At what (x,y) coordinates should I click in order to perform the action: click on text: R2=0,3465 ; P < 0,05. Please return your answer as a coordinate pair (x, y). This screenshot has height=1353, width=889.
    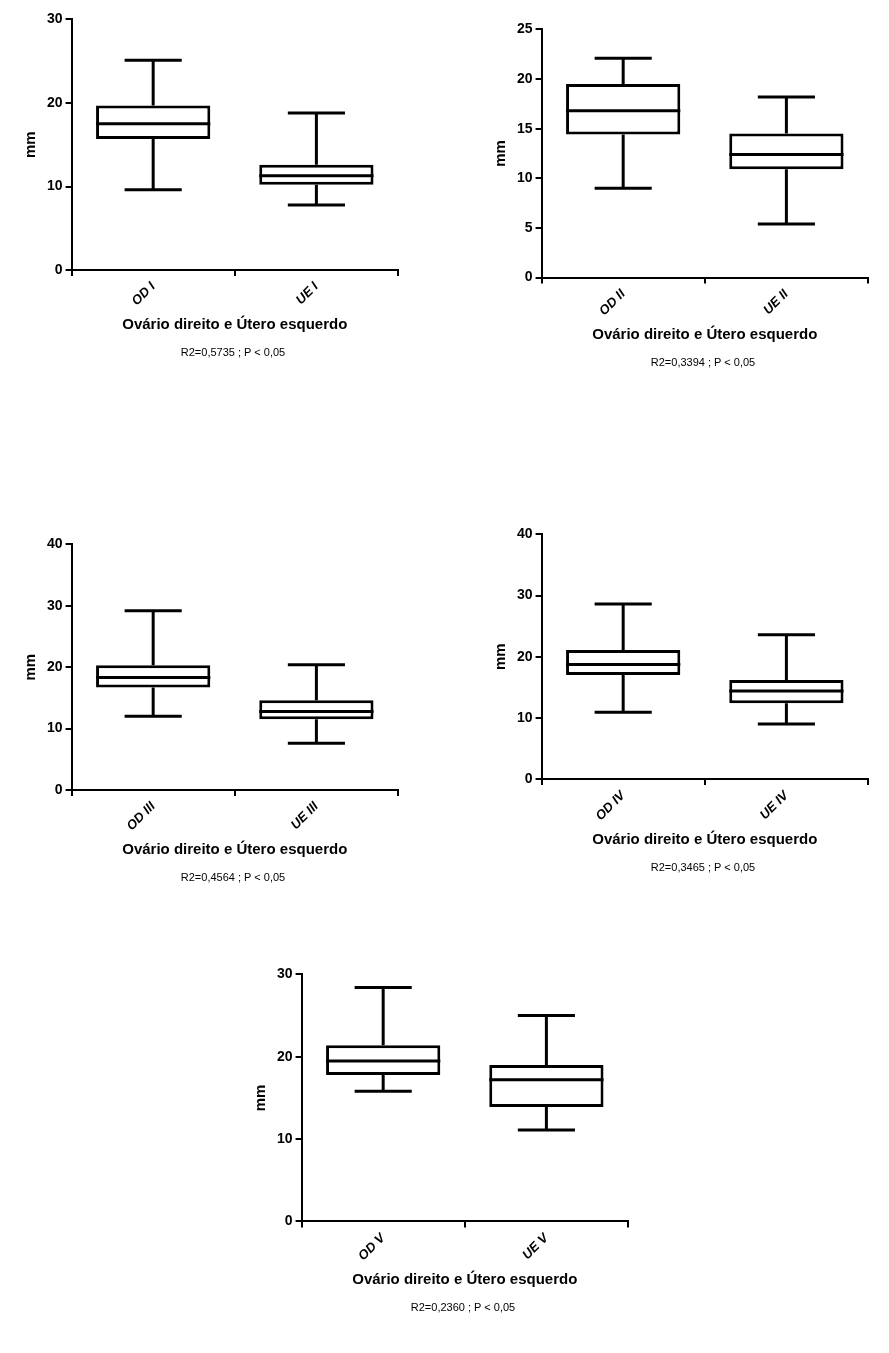
    Looking at the image, I should click on (703, 867).